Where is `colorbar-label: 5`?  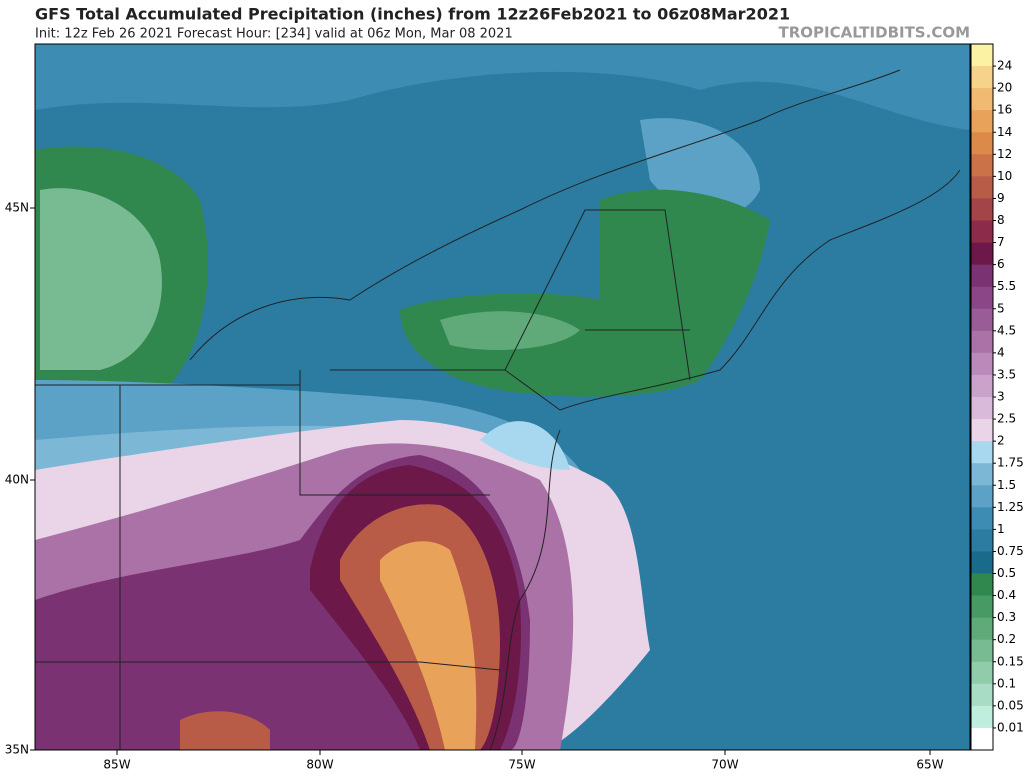 colorbar-label: 5 is located at coordinates (1001, 308).